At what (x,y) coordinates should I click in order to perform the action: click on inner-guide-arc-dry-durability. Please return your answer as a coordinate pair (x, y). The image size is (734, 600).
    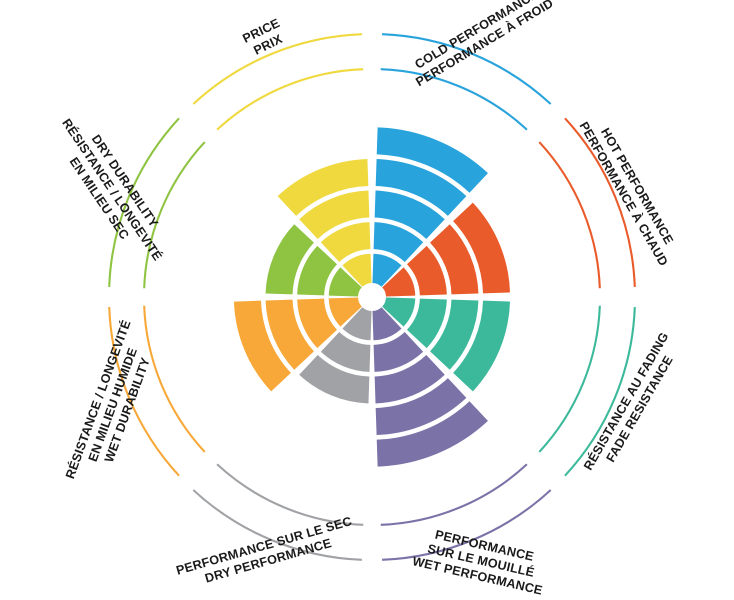
    Looking at the image, I should click on (174, 215).